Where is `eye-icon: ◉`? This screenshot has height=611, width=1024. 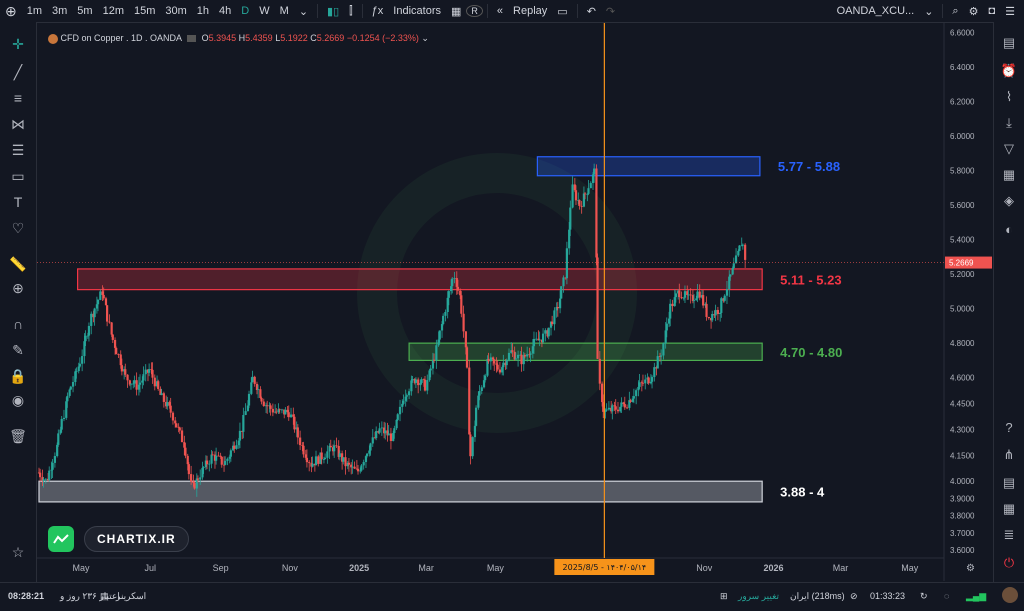
eye-icon: ◉ is located at coordinates (18, 399).